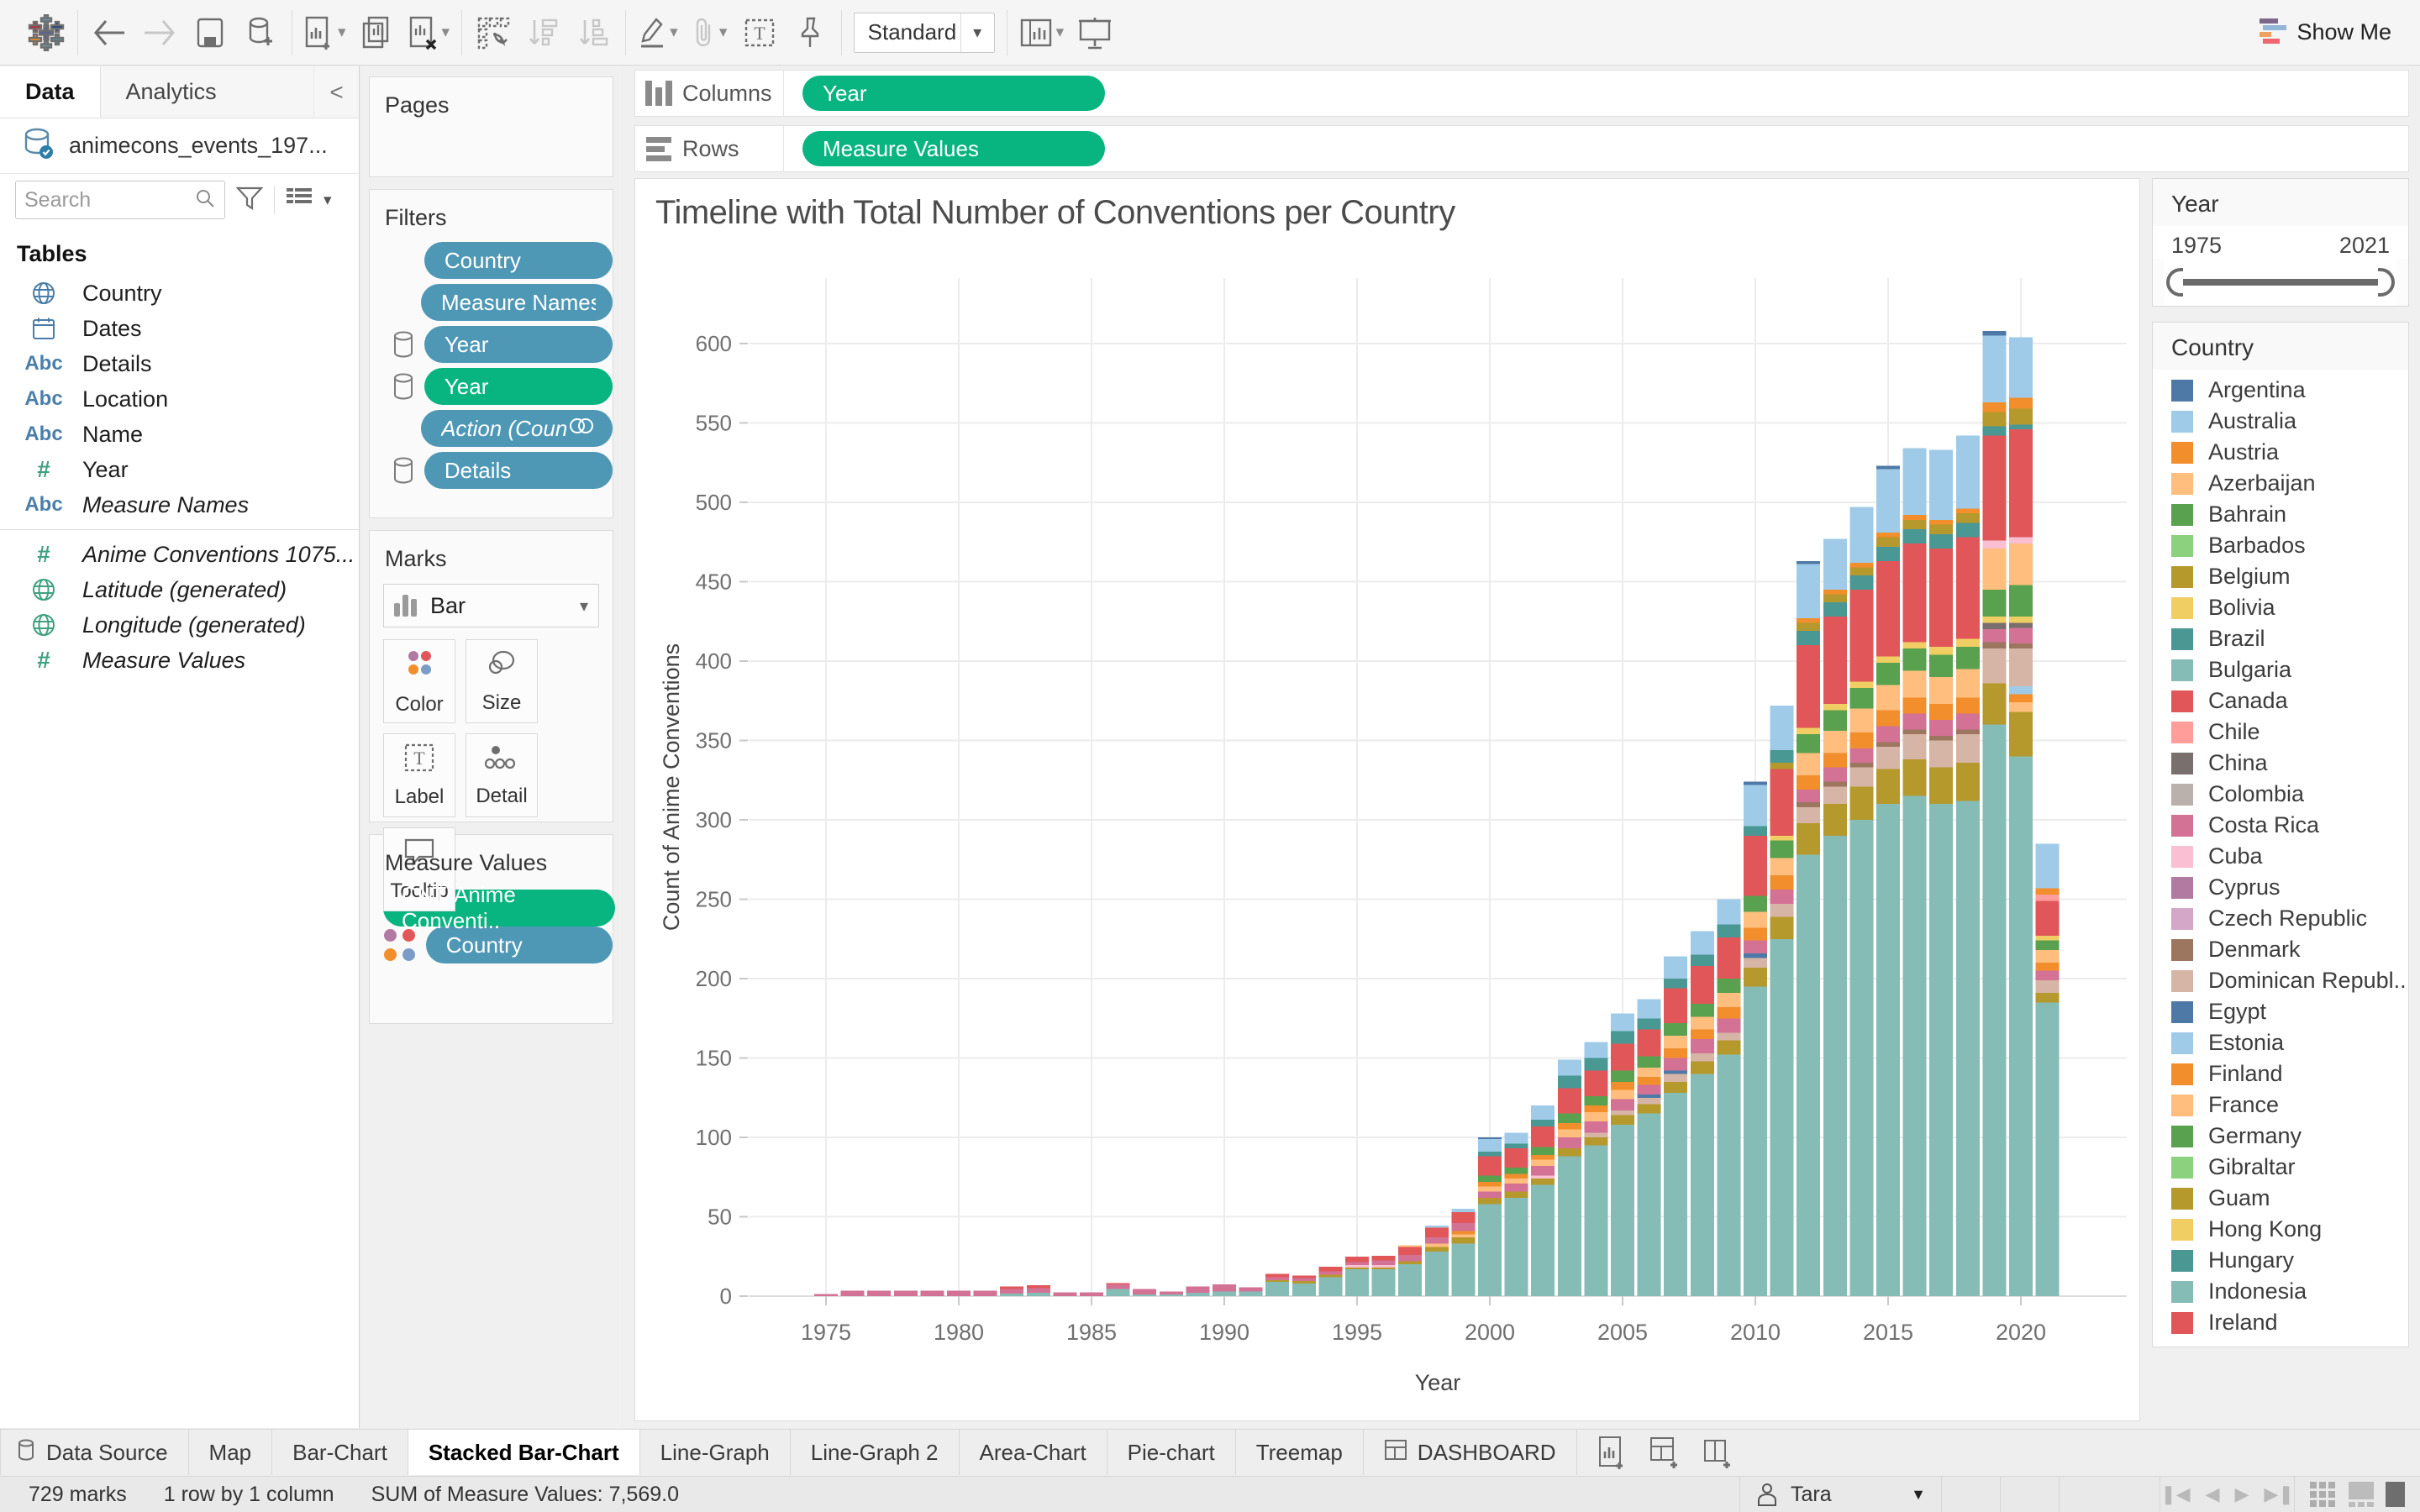 This screenshot has height=1512, width=2420. Describe the element at coordinates (2280, 701) in the screenshot. I see `legend-item-canada: Canada` at that location.